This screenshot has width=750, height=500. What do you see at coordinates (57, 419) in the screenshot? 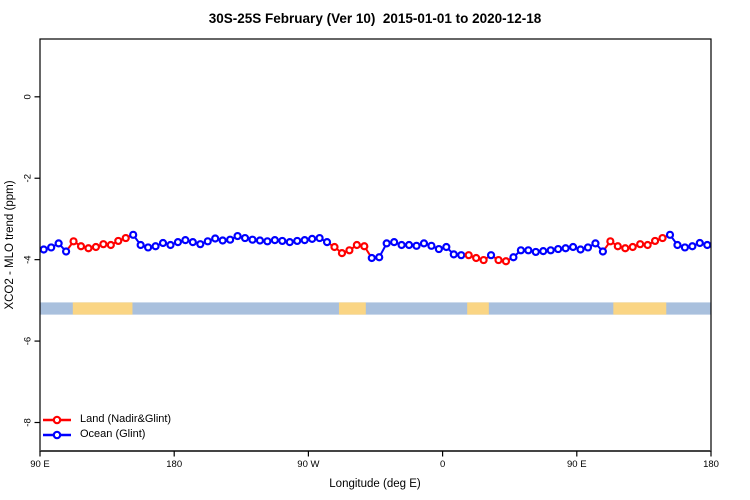
I see `land-series-swatch-icon` at bounding box center [57, 419].